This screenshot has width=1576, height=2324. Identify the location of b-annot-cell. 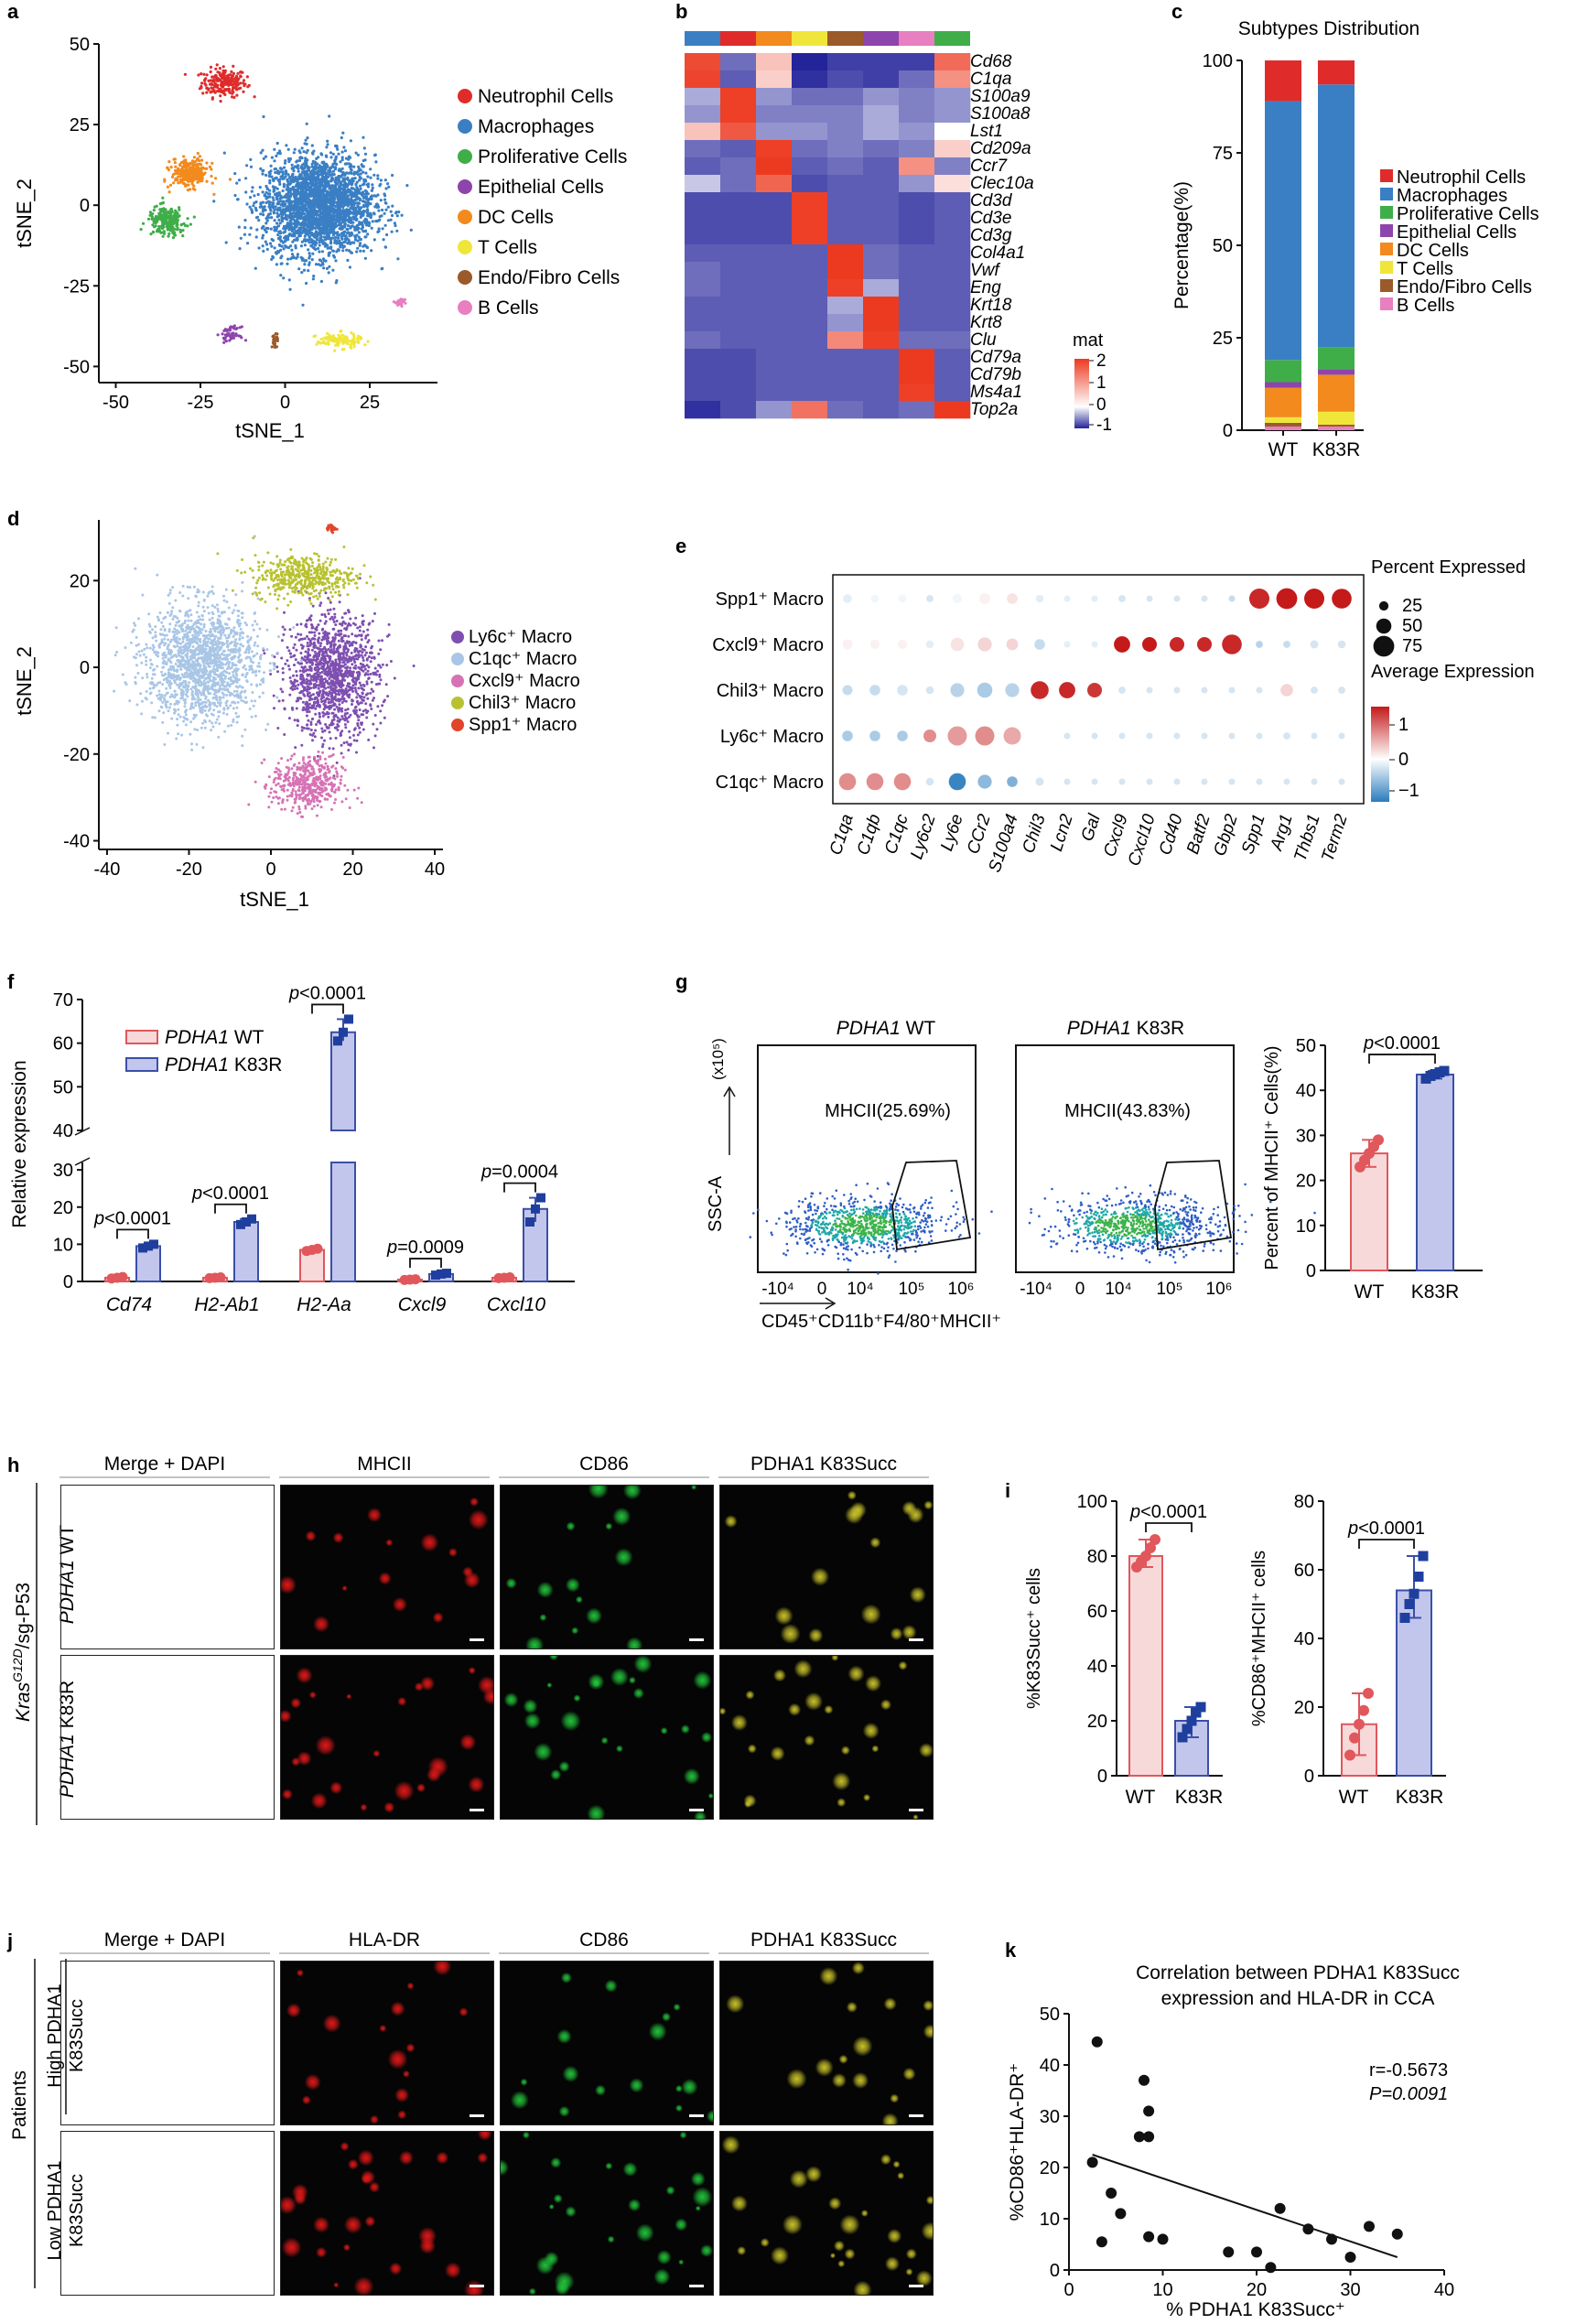
(774, 38).